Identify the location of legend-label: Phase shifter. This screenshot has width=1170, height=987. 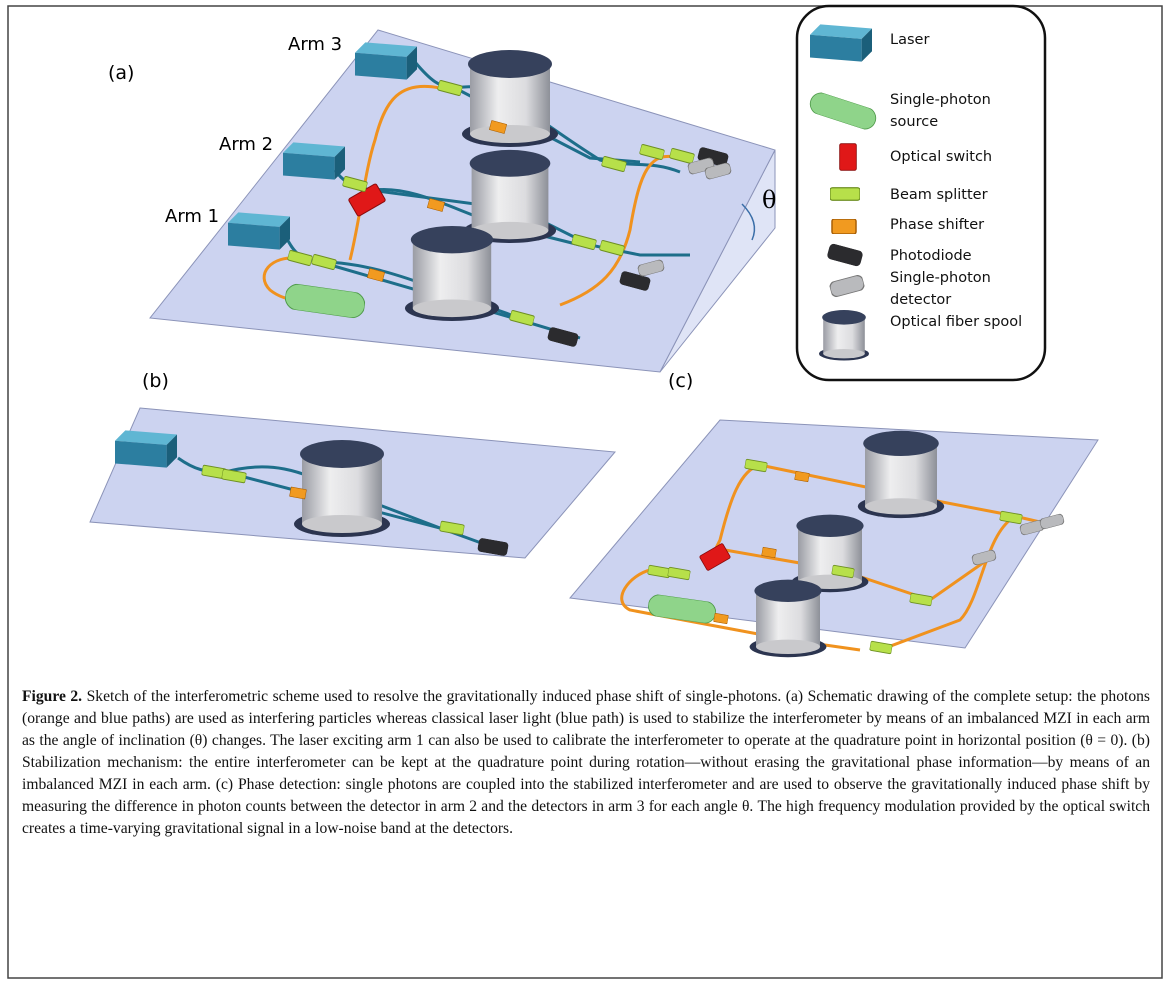
(937, 225).